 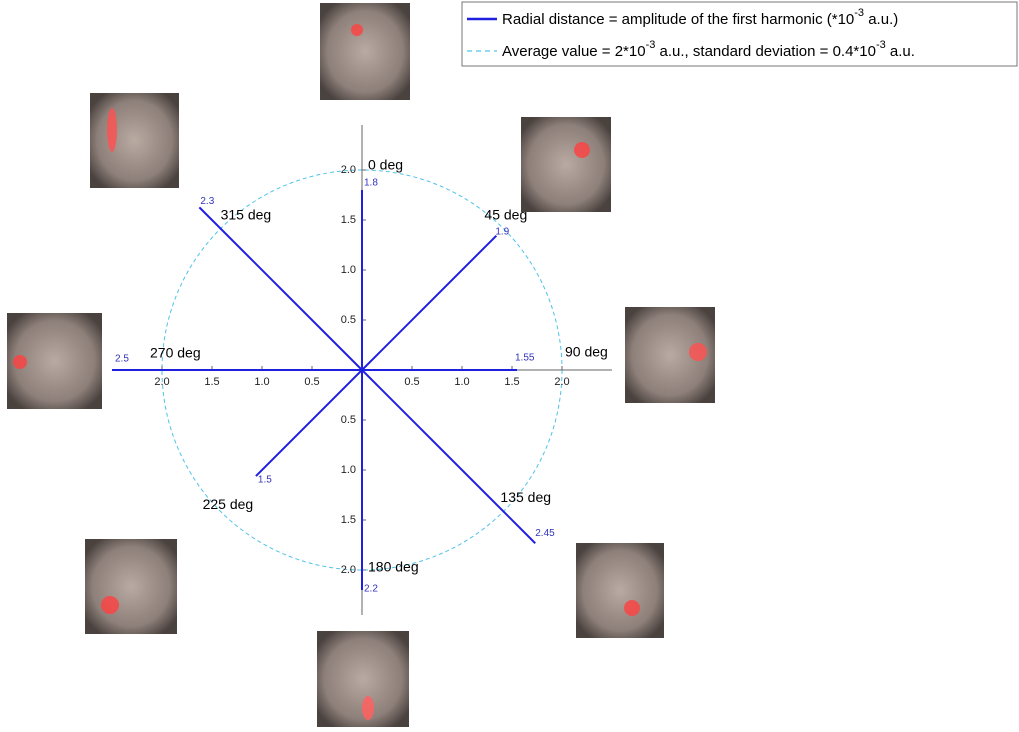 I want to click on angle-label: 90 deg, so click(x=586, y=352).